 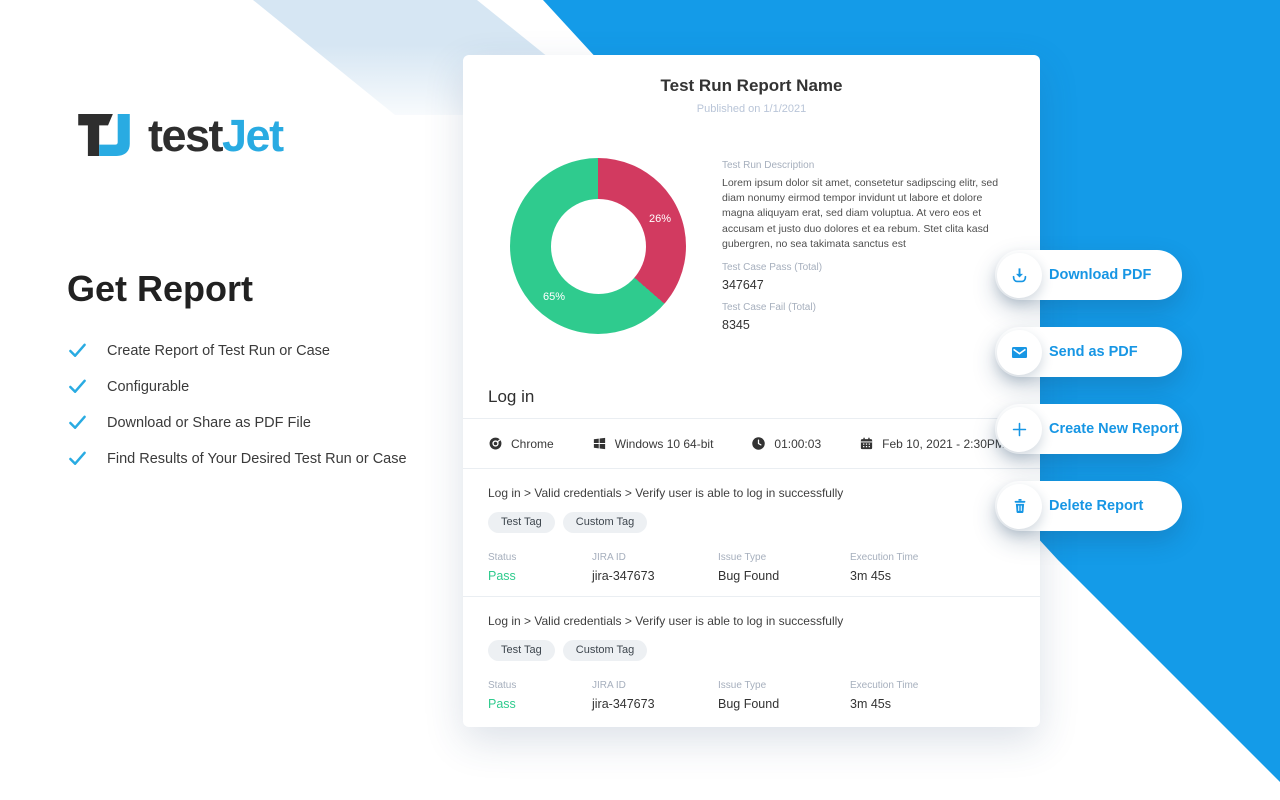 I want to click on button-label: Download PDF, so click(x=1100, y=275).